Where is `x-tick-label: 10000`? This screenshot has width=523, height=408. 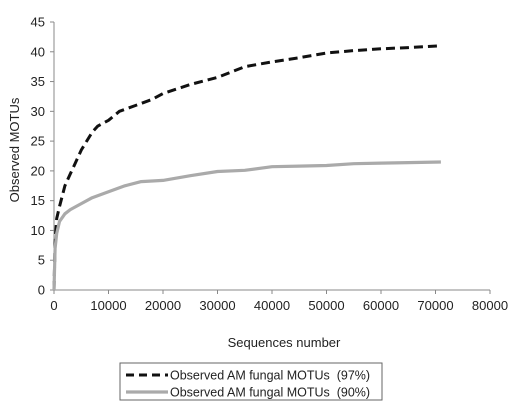 x-tick-label: 10000 is located at coordinates (108, 305).